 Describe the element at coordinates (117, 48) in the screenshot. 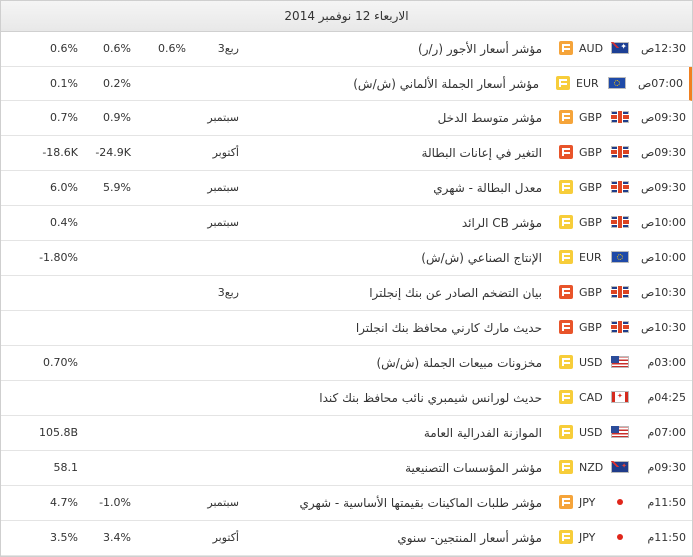

I see `forecast-value: 0.6%` at that location.